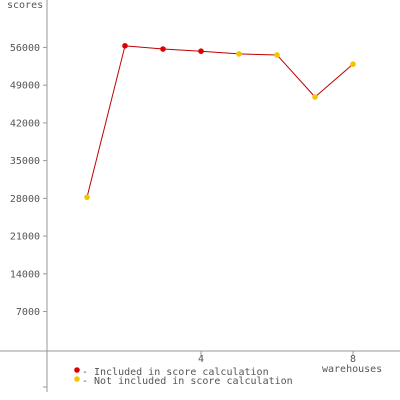 Image resolution: width=400 pixels, height=400 pixels. Describe the element at coordinates (25, 274) in the screenshot. I see `y-tick-label: 14000` at that location.